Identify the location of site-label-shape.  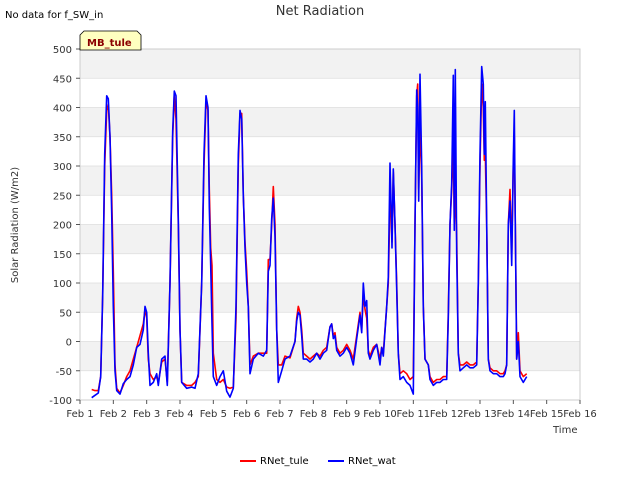
(110, 40).